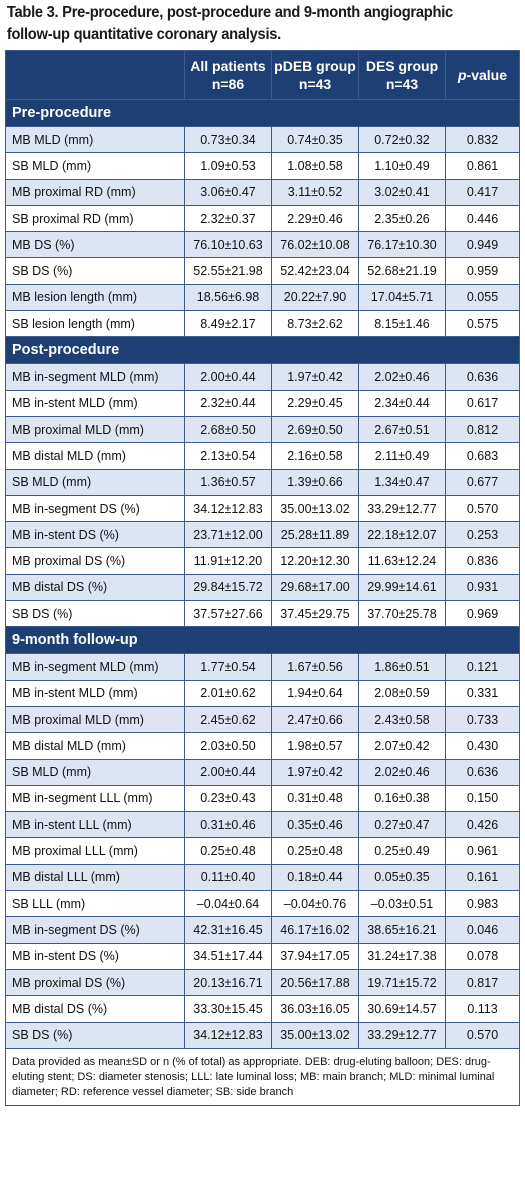 This screenshot has height=1203, width=525. Describe the element at coordinates (315, 904) in the screenshot. I see `pdeb-value: –0.04±0.76` at that location.